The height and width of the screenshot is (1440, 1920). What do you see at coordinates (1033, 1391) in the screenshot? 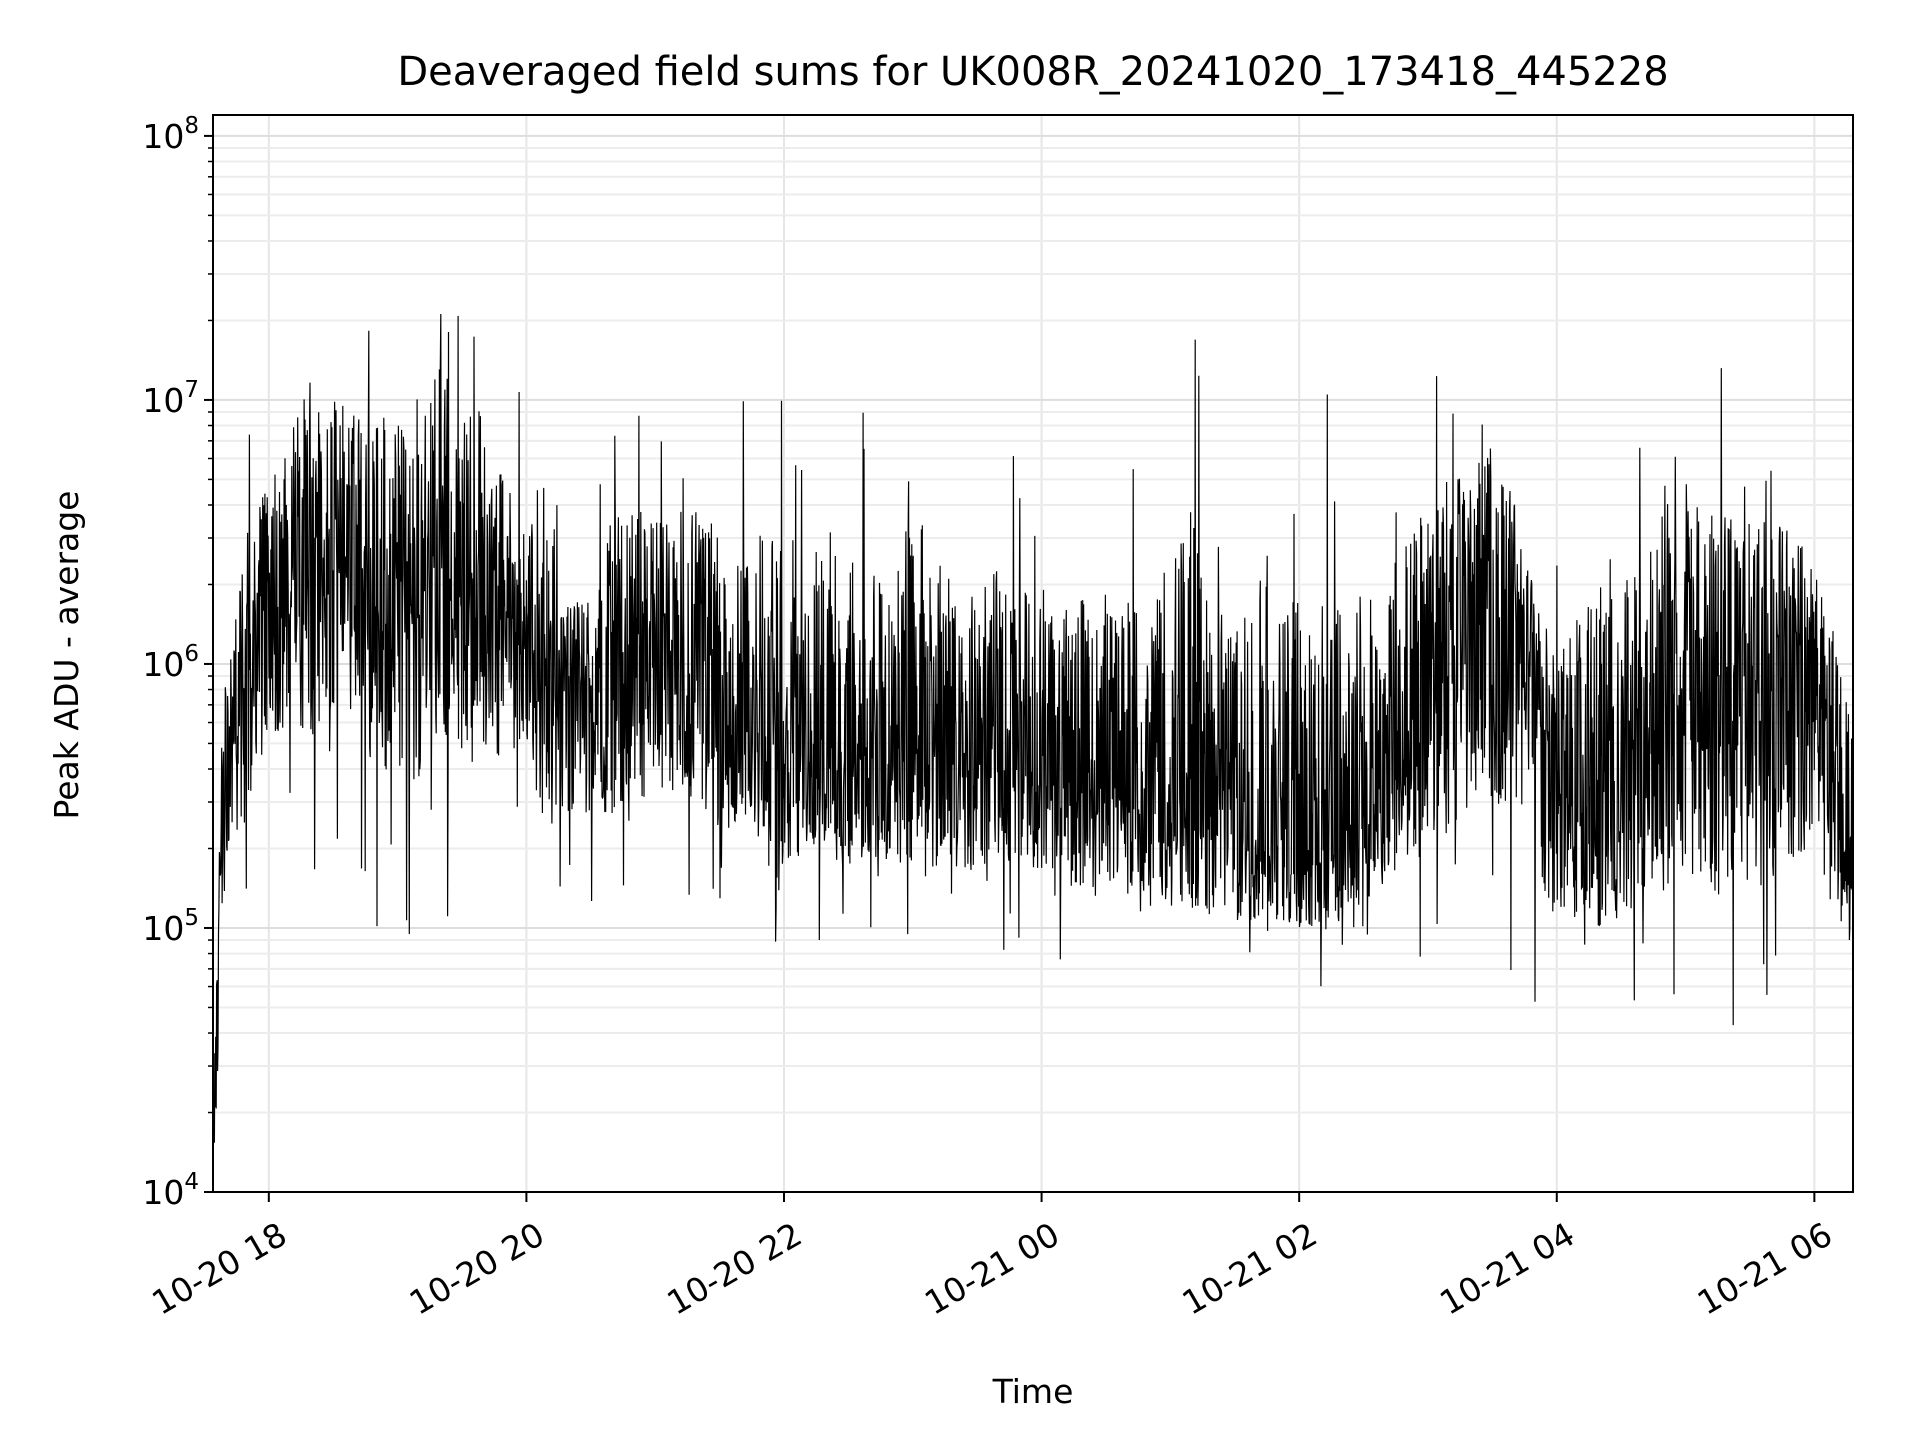
I see `x-axis-title: Time` at bounding box center [1033, 1391].